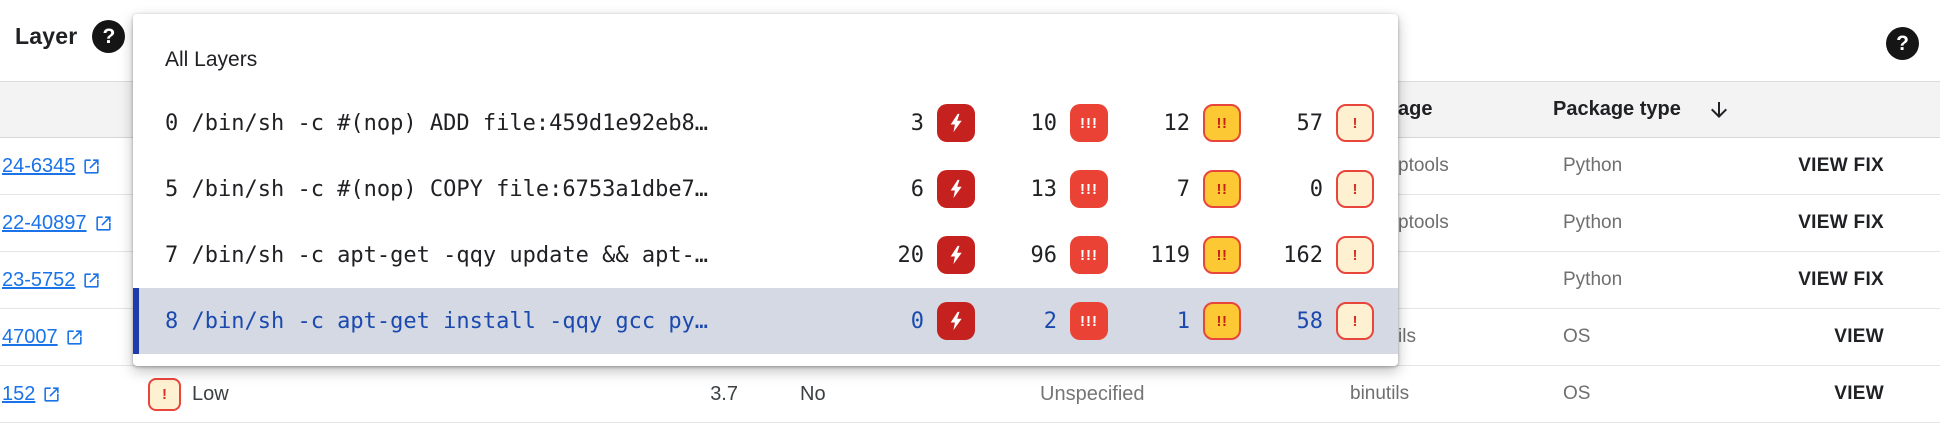 The height and width of the screenshot is (424, 1940). I want to click on package-type-column-header: Package type, so click(1642, 109).